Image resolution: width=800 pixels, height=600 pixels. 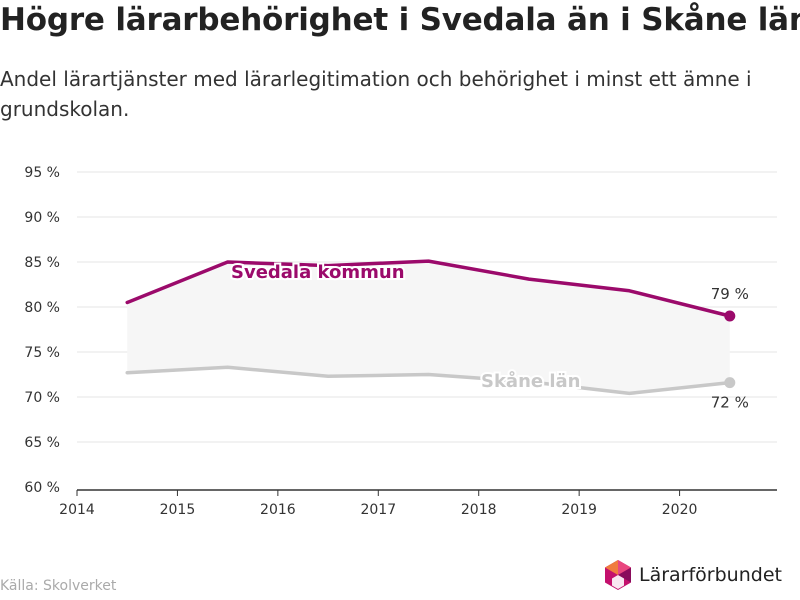 What do you see at coordinates (178, 510) in the screenshot?
I see `x-tick-label: 2015` at bounding box center [178, 510].